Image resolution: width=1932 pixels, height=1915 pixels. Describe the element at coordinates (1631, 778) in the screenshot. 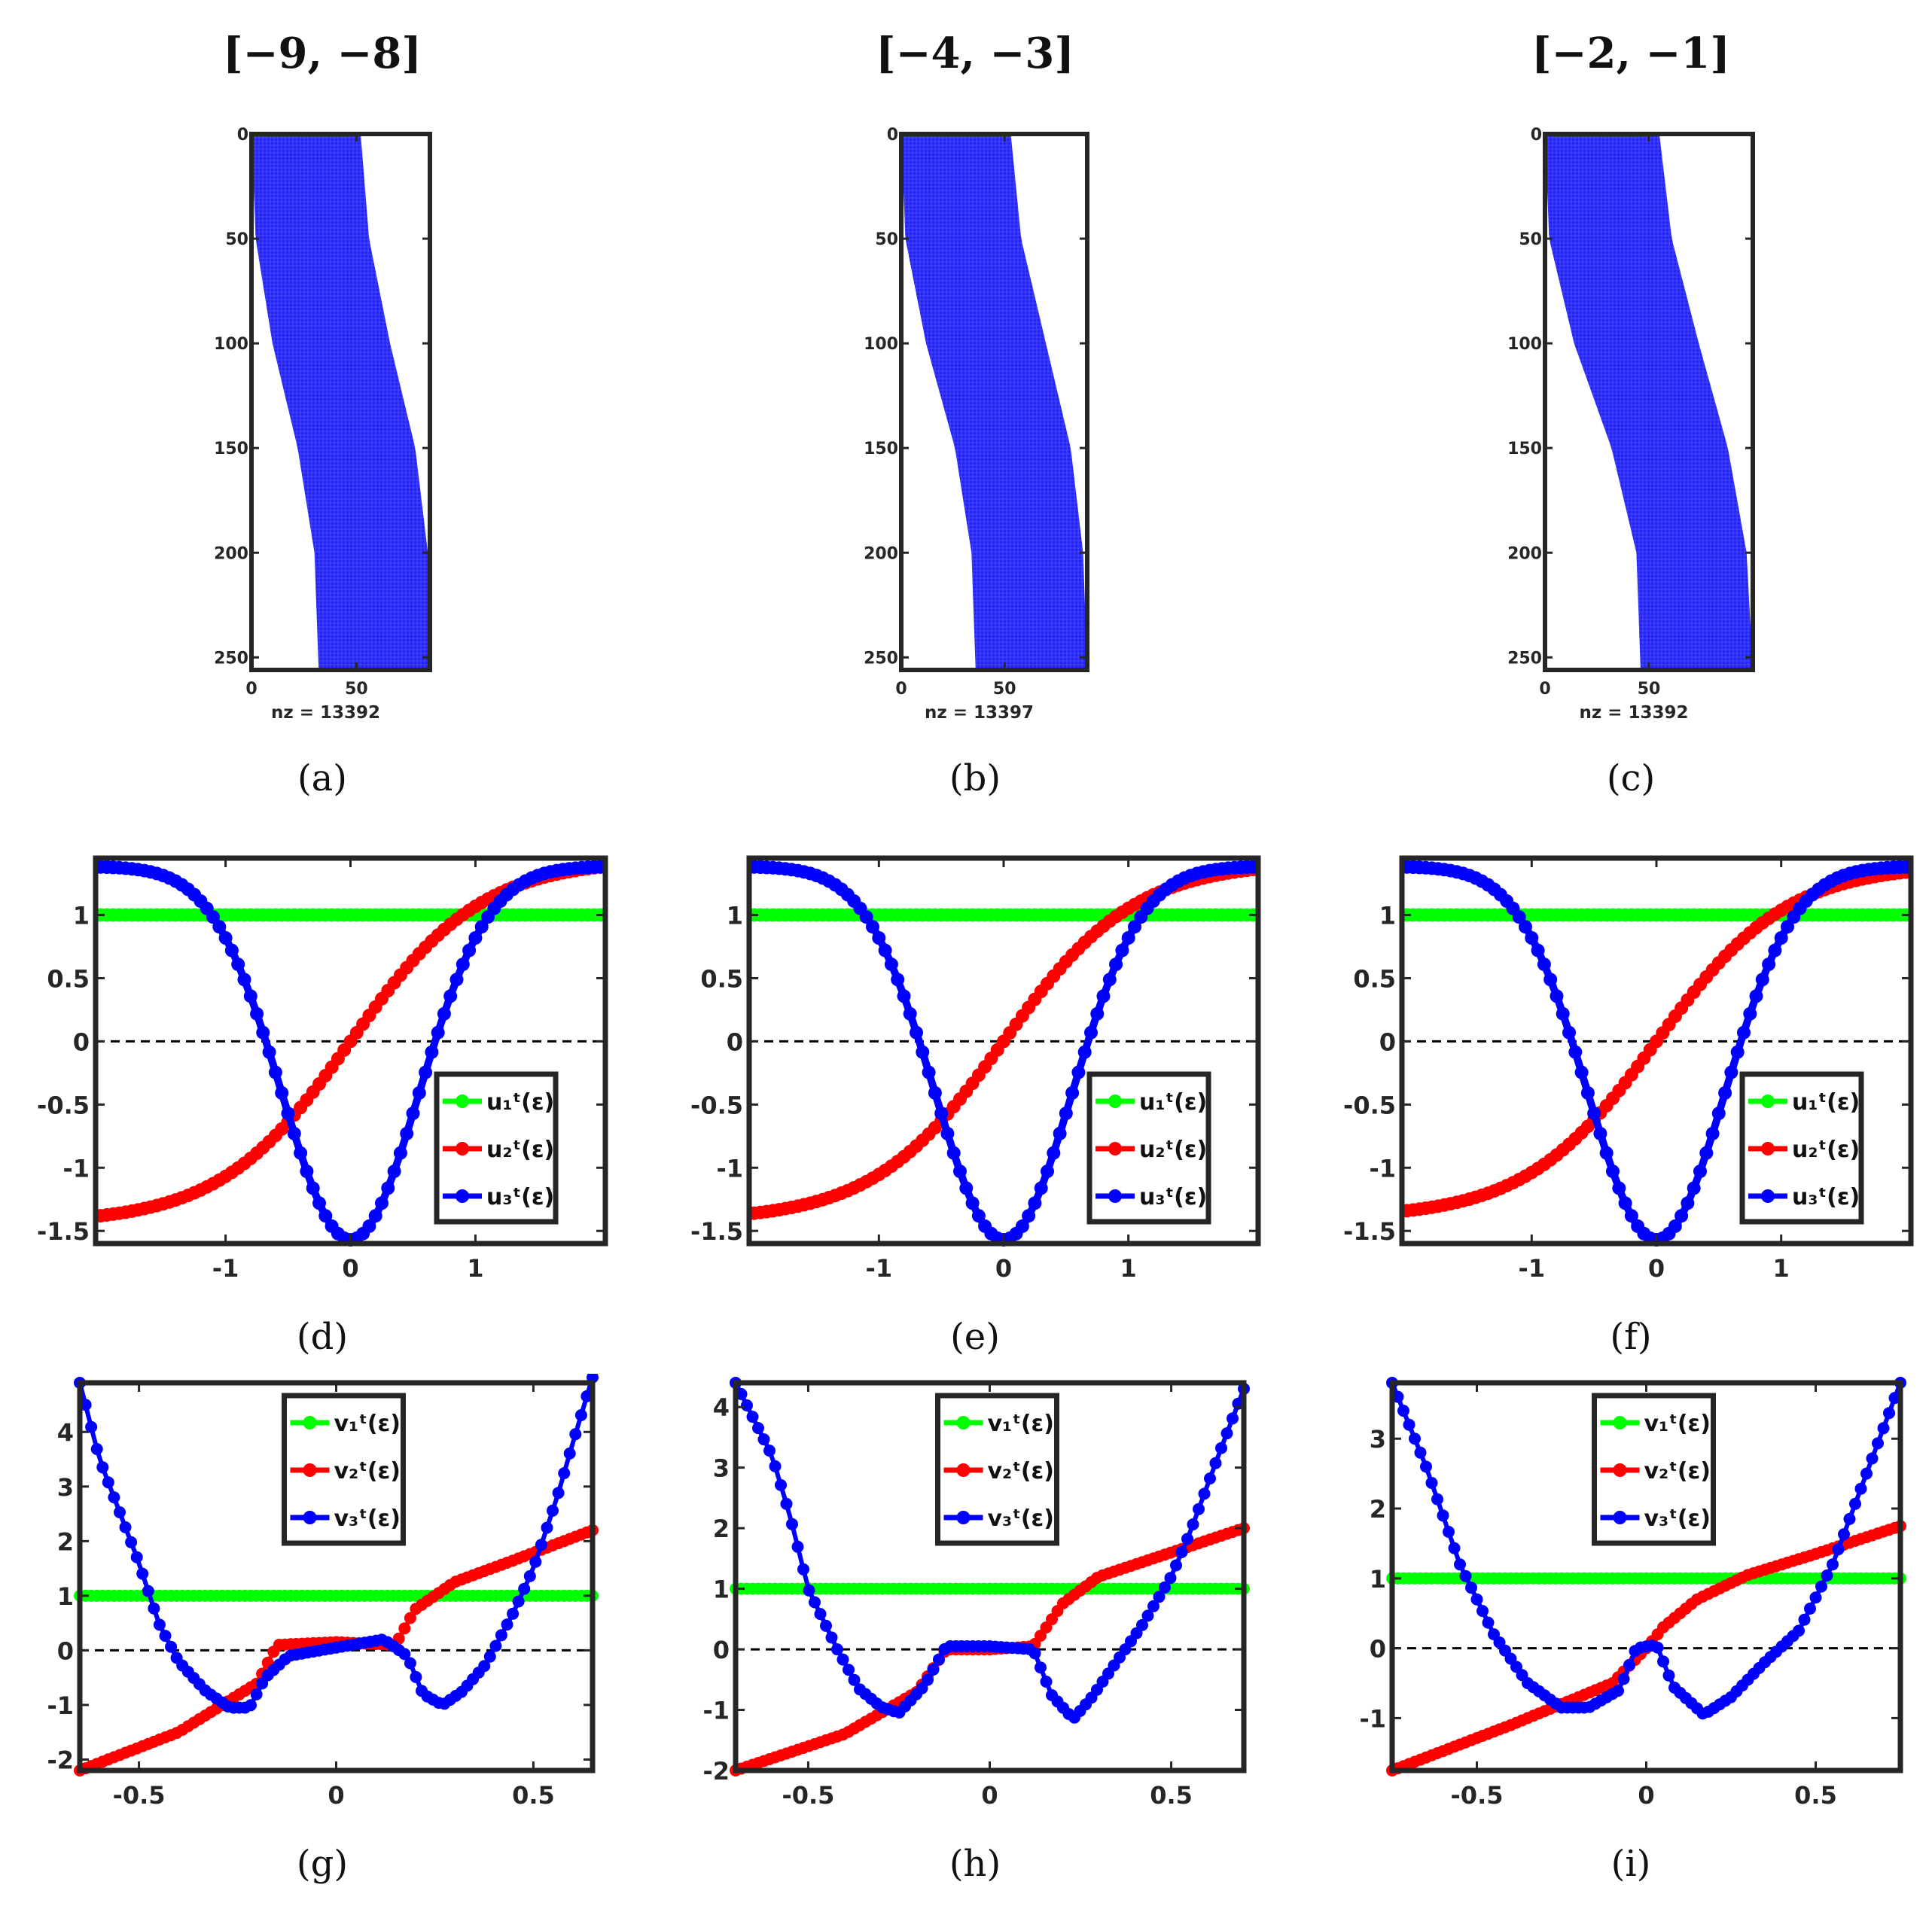

I see `panel-caption: (c)` at that location.